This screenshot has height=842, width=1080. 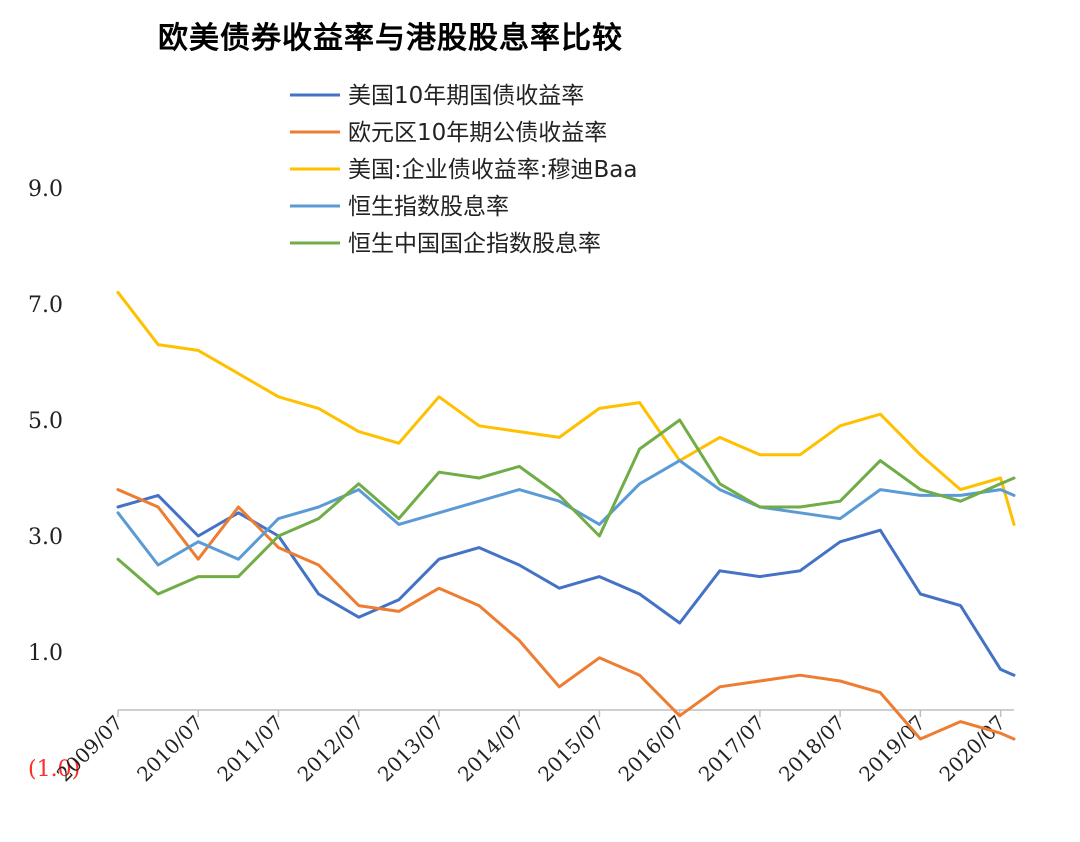 What do you see at coordinates (812, 749) in the screenshot?
I see `x-tick-label: 2018/07` at bounding box center [812, 749].